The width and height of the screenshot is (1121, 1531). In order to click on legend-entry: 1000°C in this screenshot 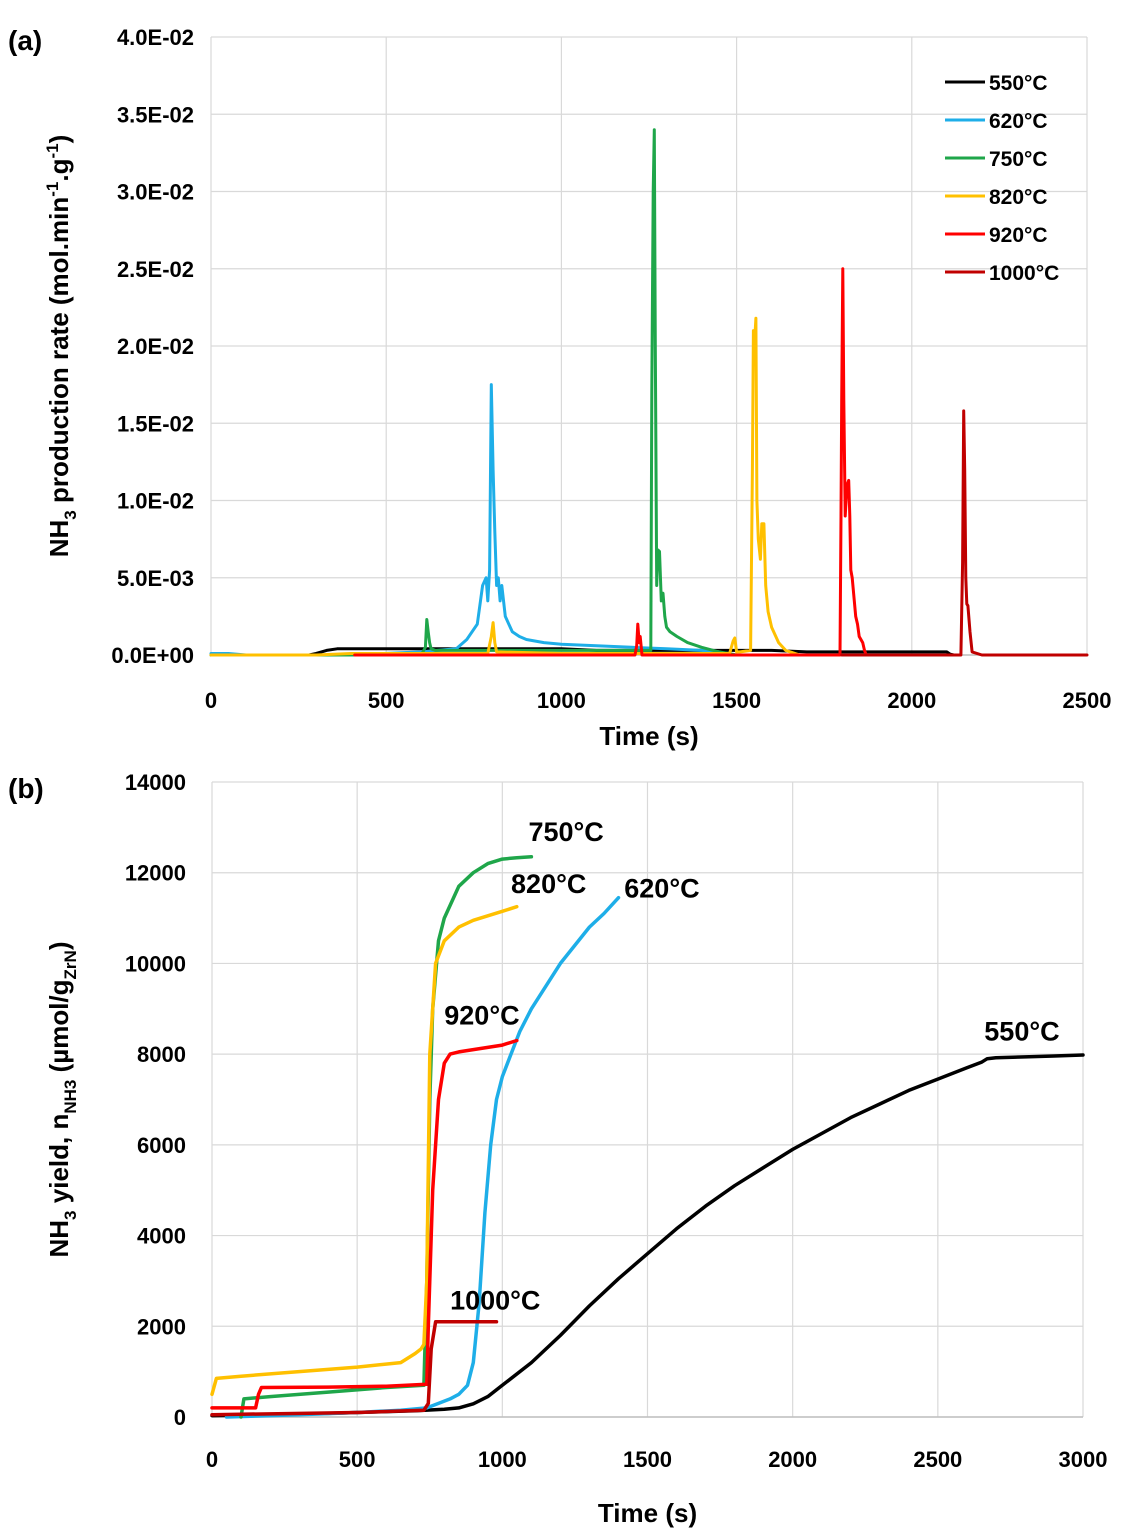, I will do `click(1024, 273)`.